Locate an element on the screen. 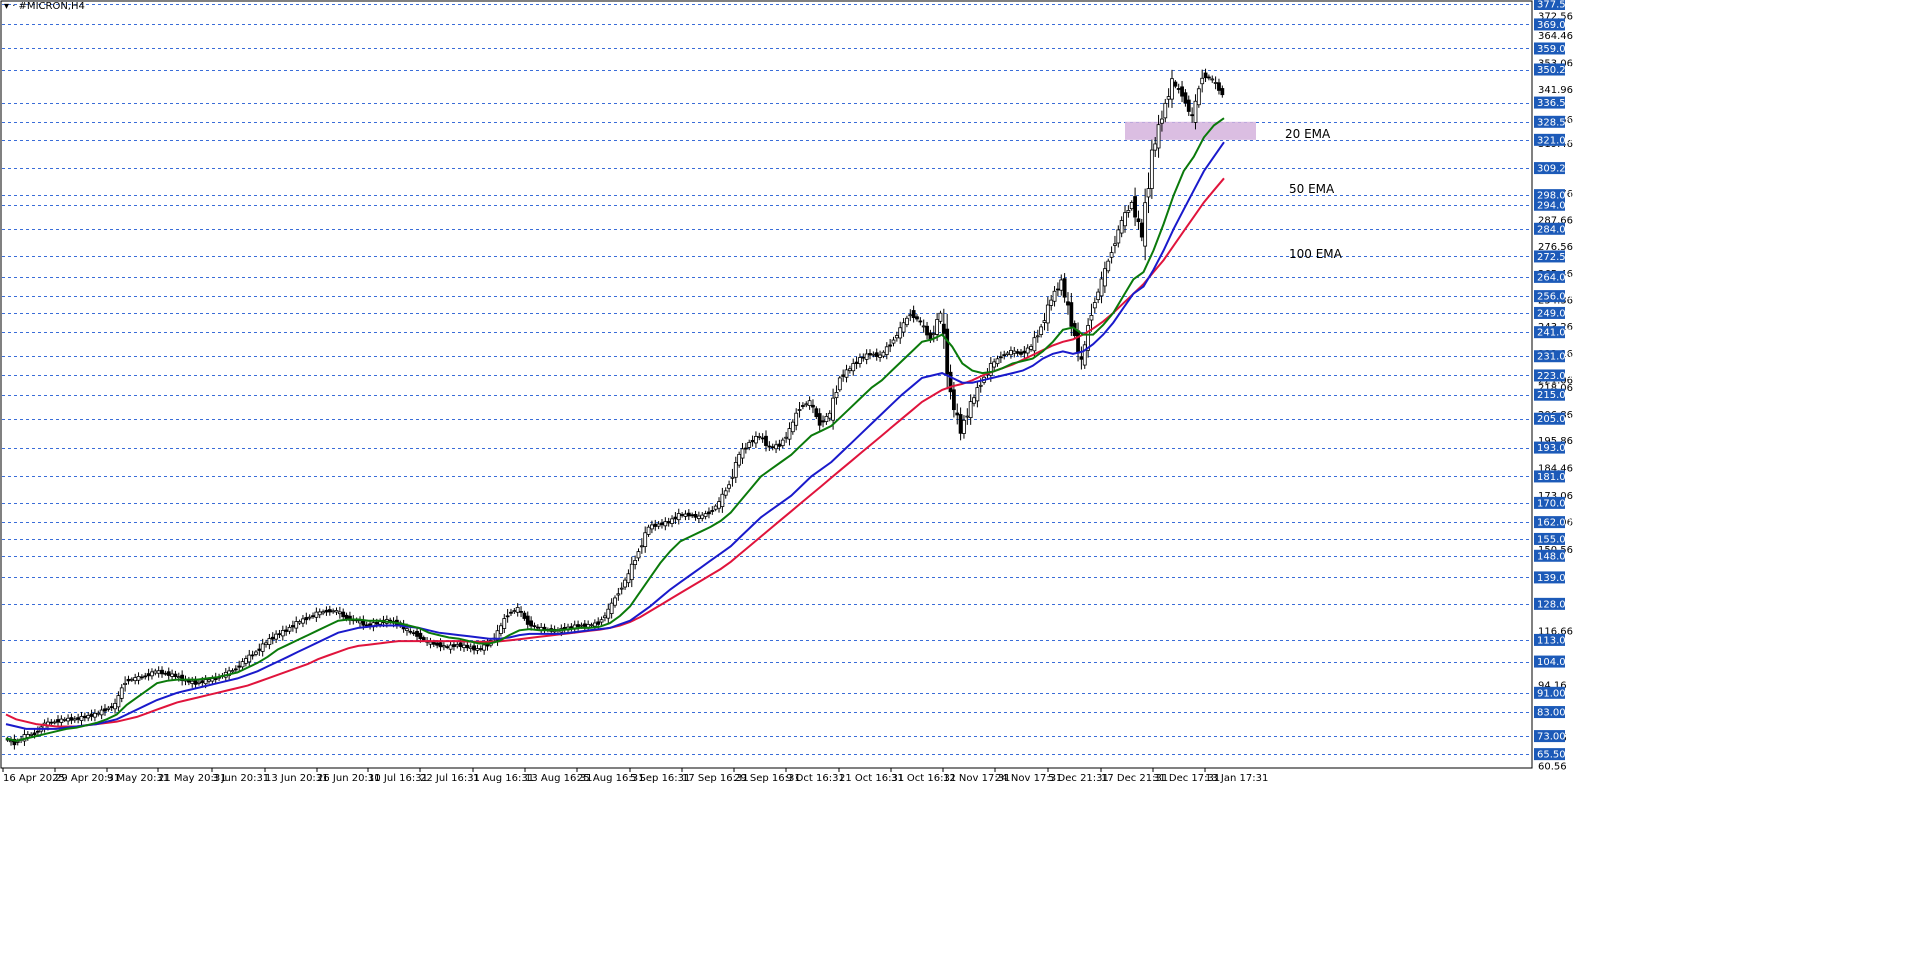  level-tag-5: 328.50 is located at coordinates (1553, 121).